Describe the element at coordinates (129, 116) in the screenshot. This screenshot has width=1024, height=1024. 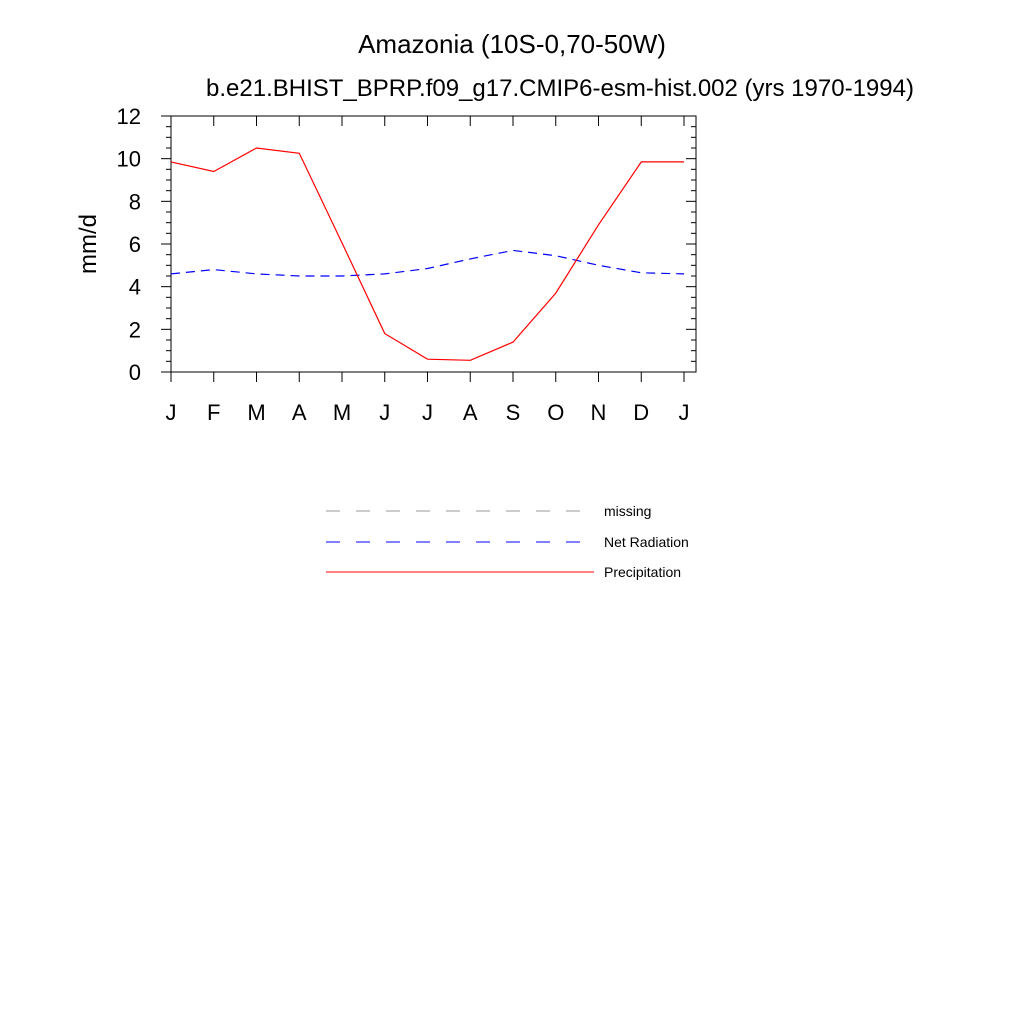
I see `y-tick-label: 12` at that location.